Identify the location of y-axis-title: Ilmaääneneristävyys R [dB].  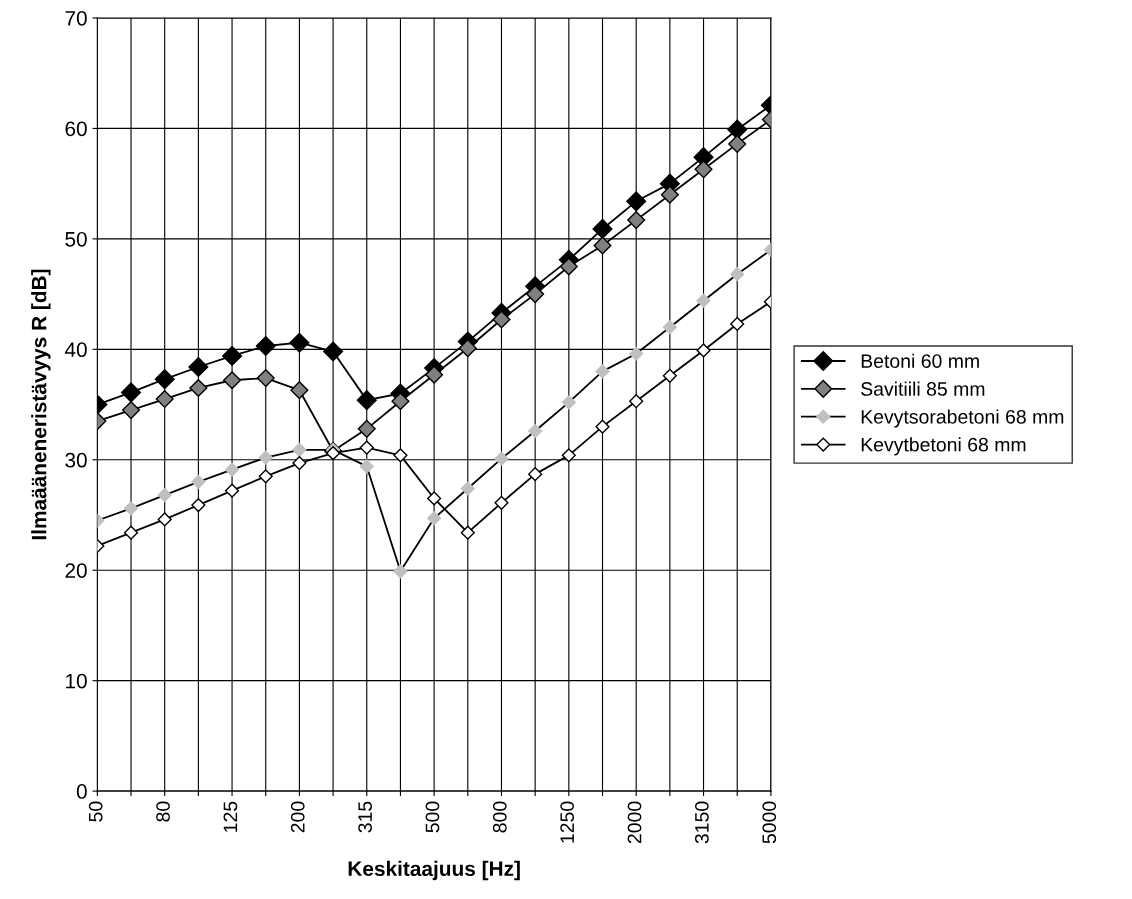
(41, 404).